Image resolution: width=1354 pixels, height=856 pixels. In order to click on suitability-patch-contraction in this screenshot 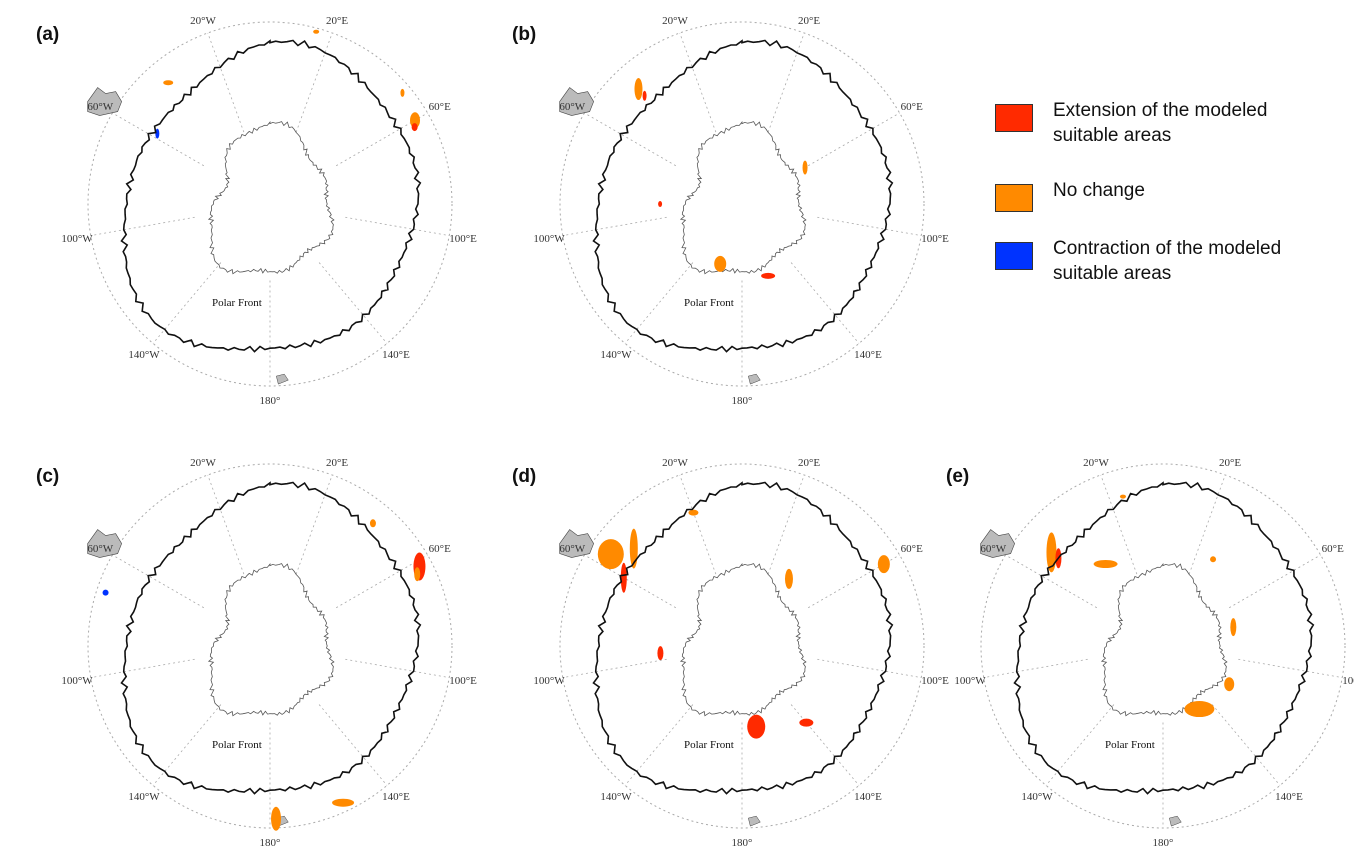, I will do `click(157, 133)`.